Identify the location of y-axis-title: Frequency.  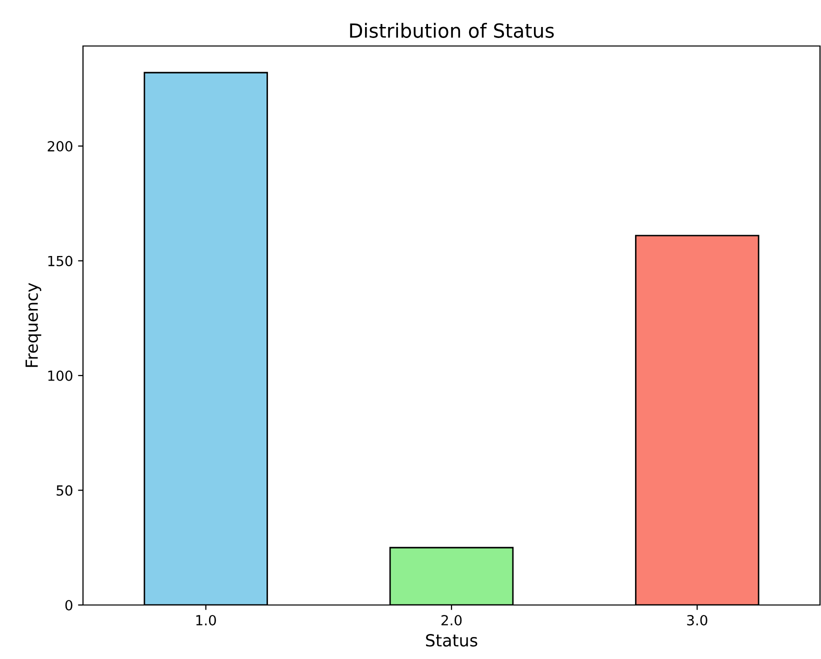
(34, 324).